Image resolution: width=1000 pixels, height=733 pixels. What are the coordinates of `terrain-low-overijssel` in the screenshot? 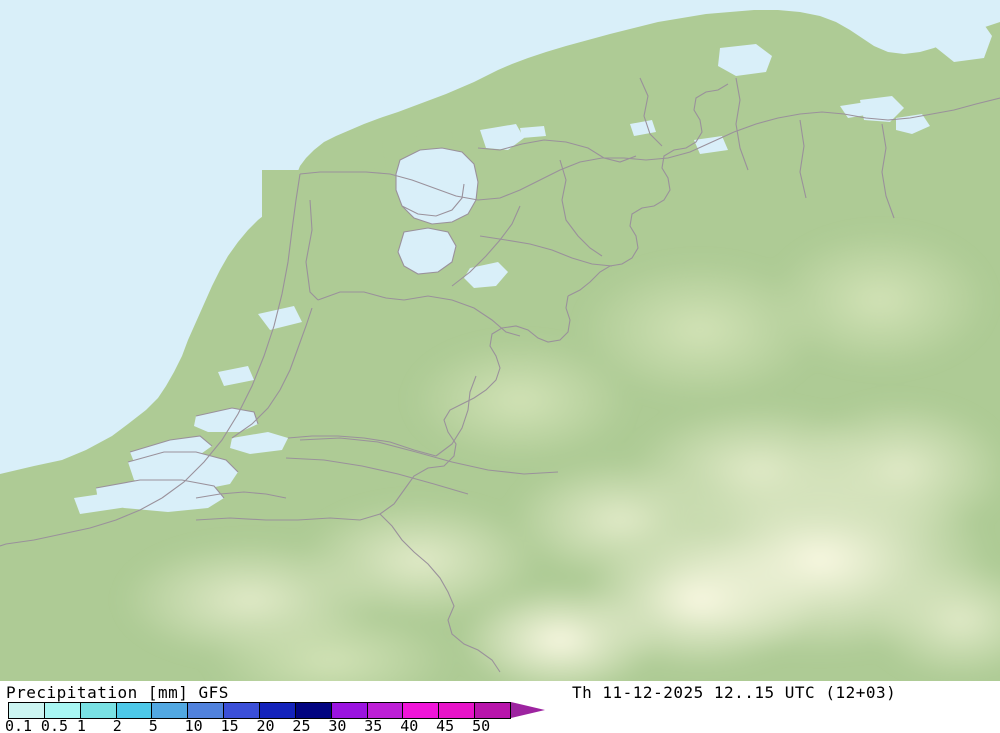 It's located at (700, 330).